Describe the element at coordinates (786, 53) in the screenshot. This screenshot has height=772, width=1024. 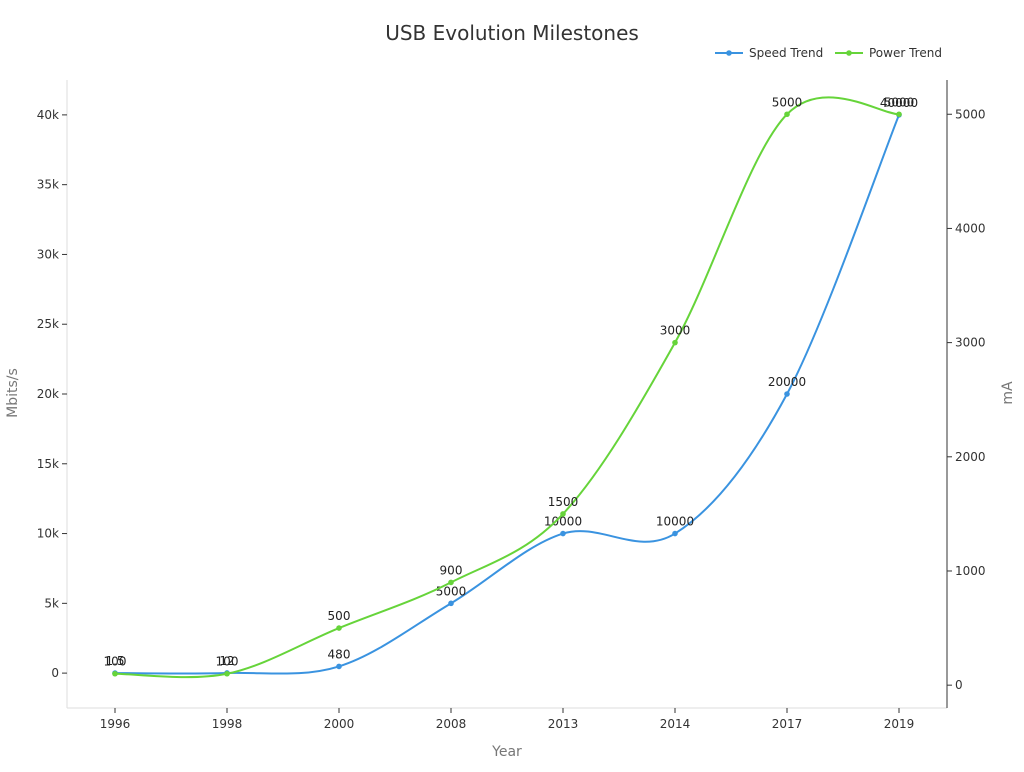
I see `legend-label: Speed Trend` at that location.